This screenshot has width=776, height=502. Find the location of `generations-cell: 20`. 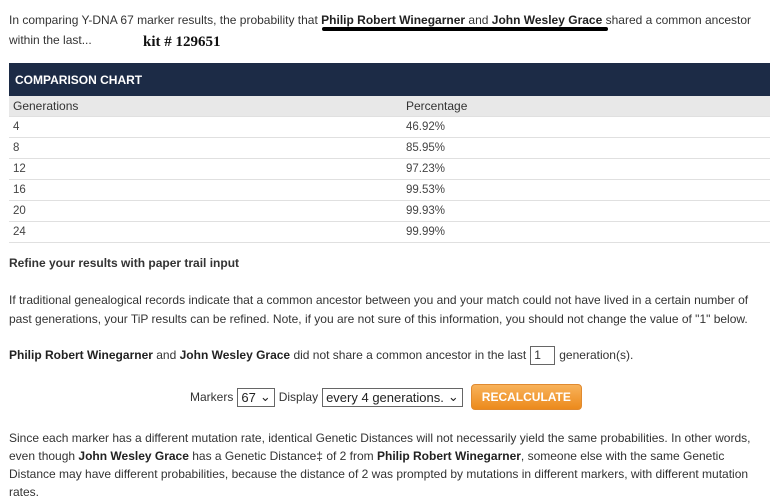

generations-cell: 20 is located at coordinates (205, 211).